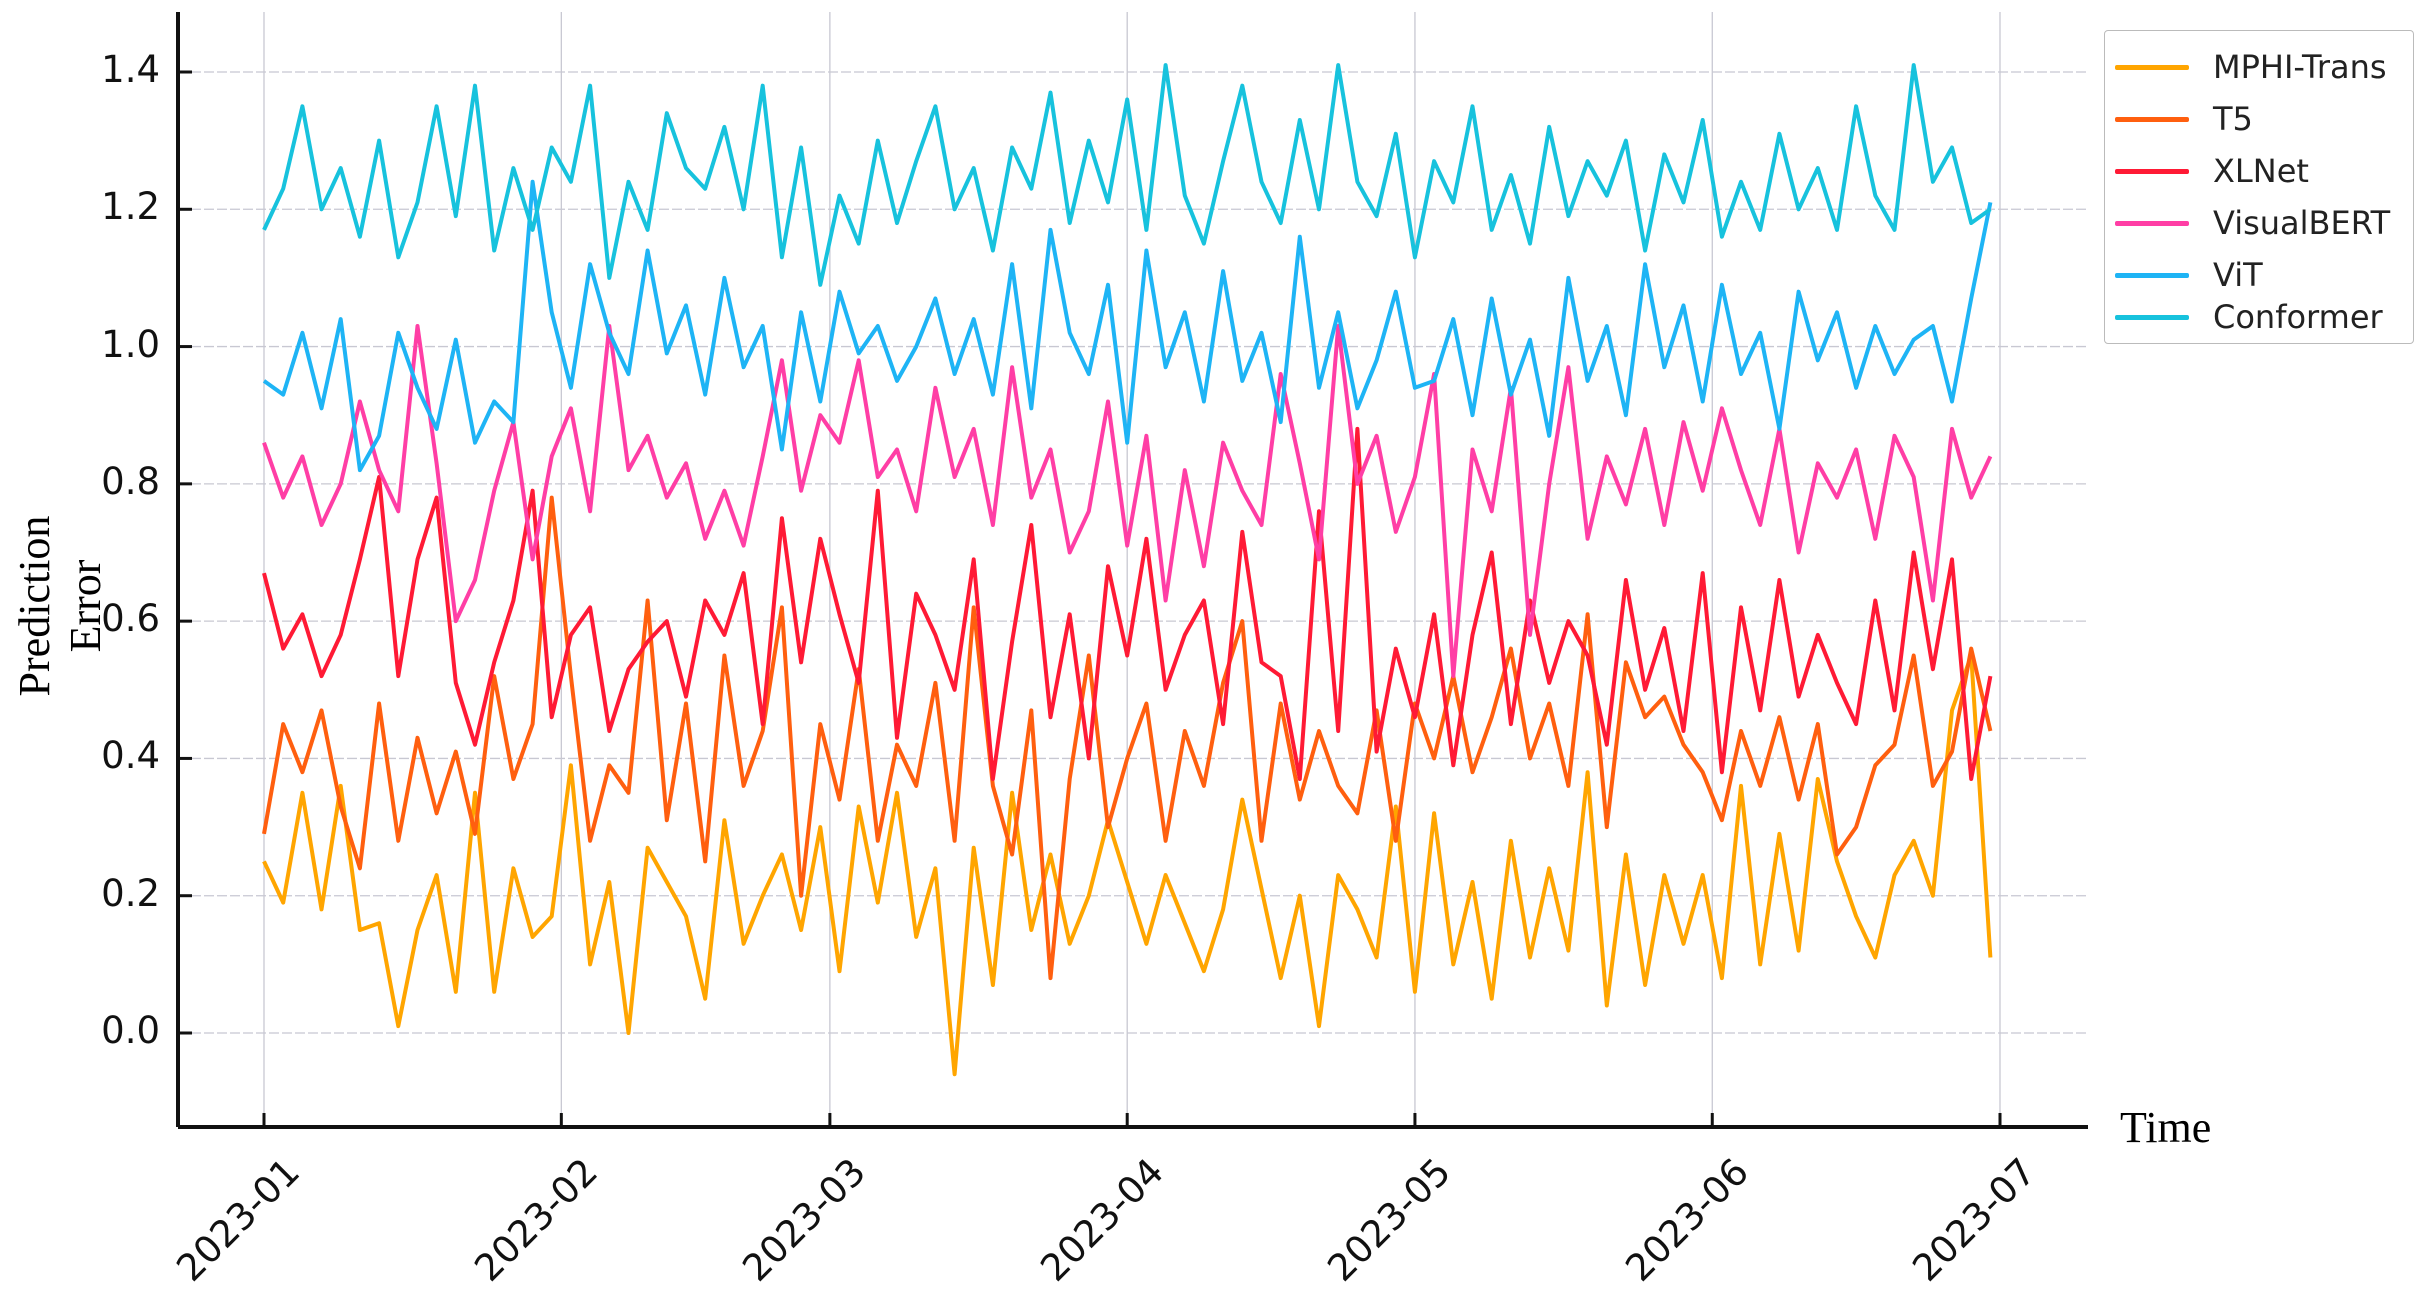 This screenshot has height=1290, width=2419. I want to click on legend-item-vit: ViT, so click(2259, 275).